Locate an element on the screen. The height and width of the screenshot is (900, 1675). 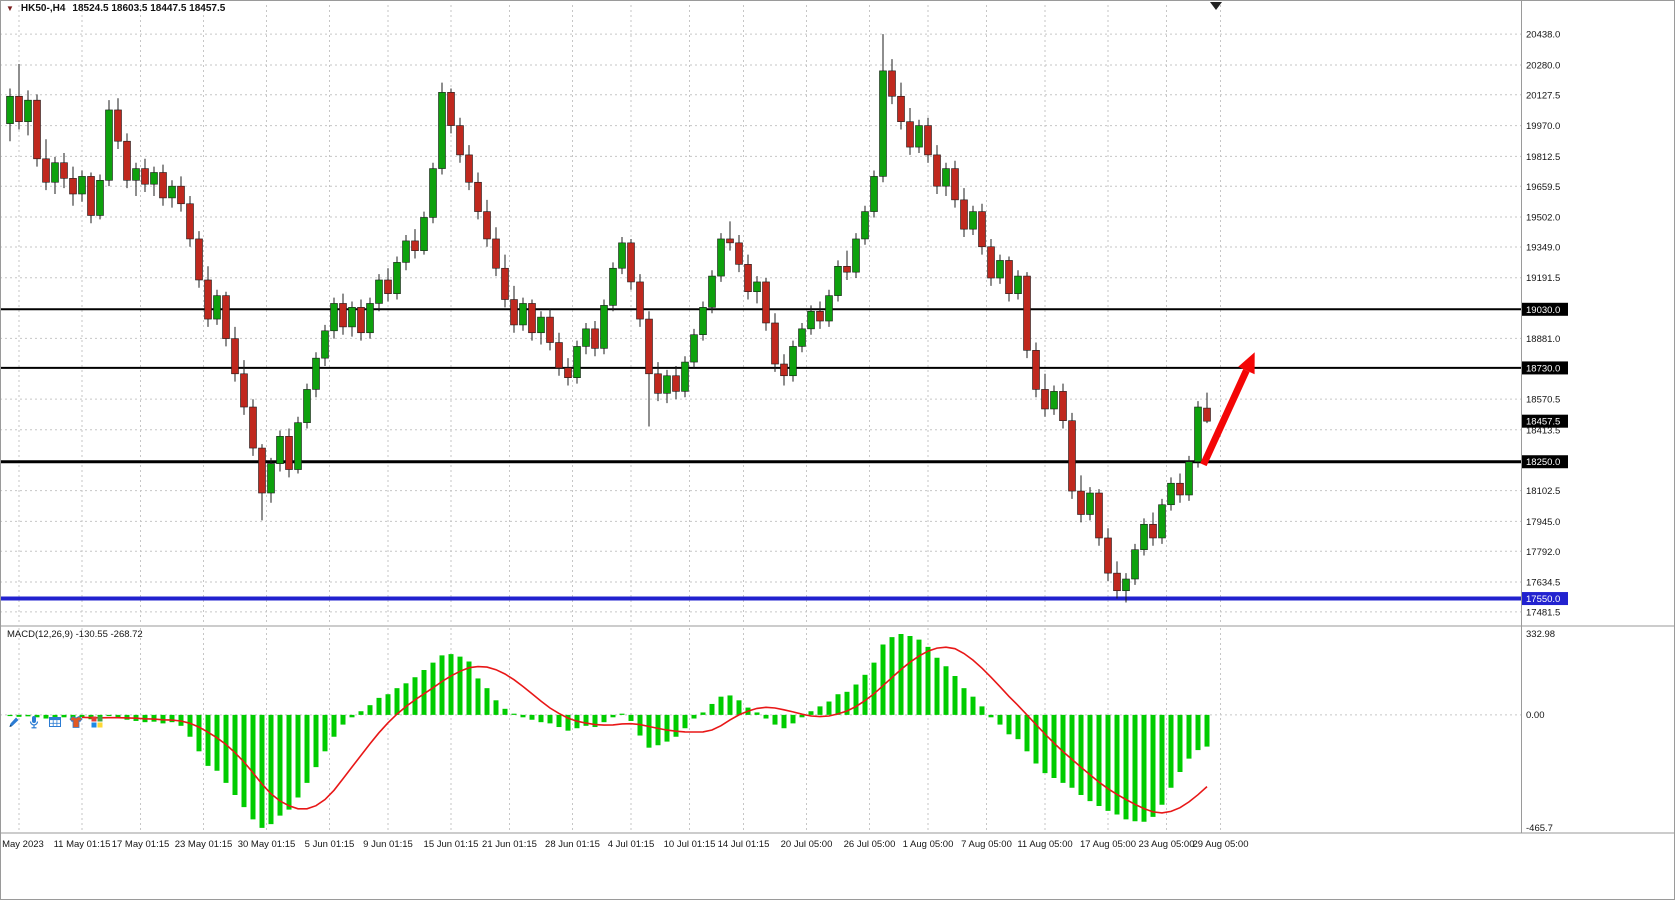
price-tick-label: 18881.0 is located at coordinates (1543, 339).